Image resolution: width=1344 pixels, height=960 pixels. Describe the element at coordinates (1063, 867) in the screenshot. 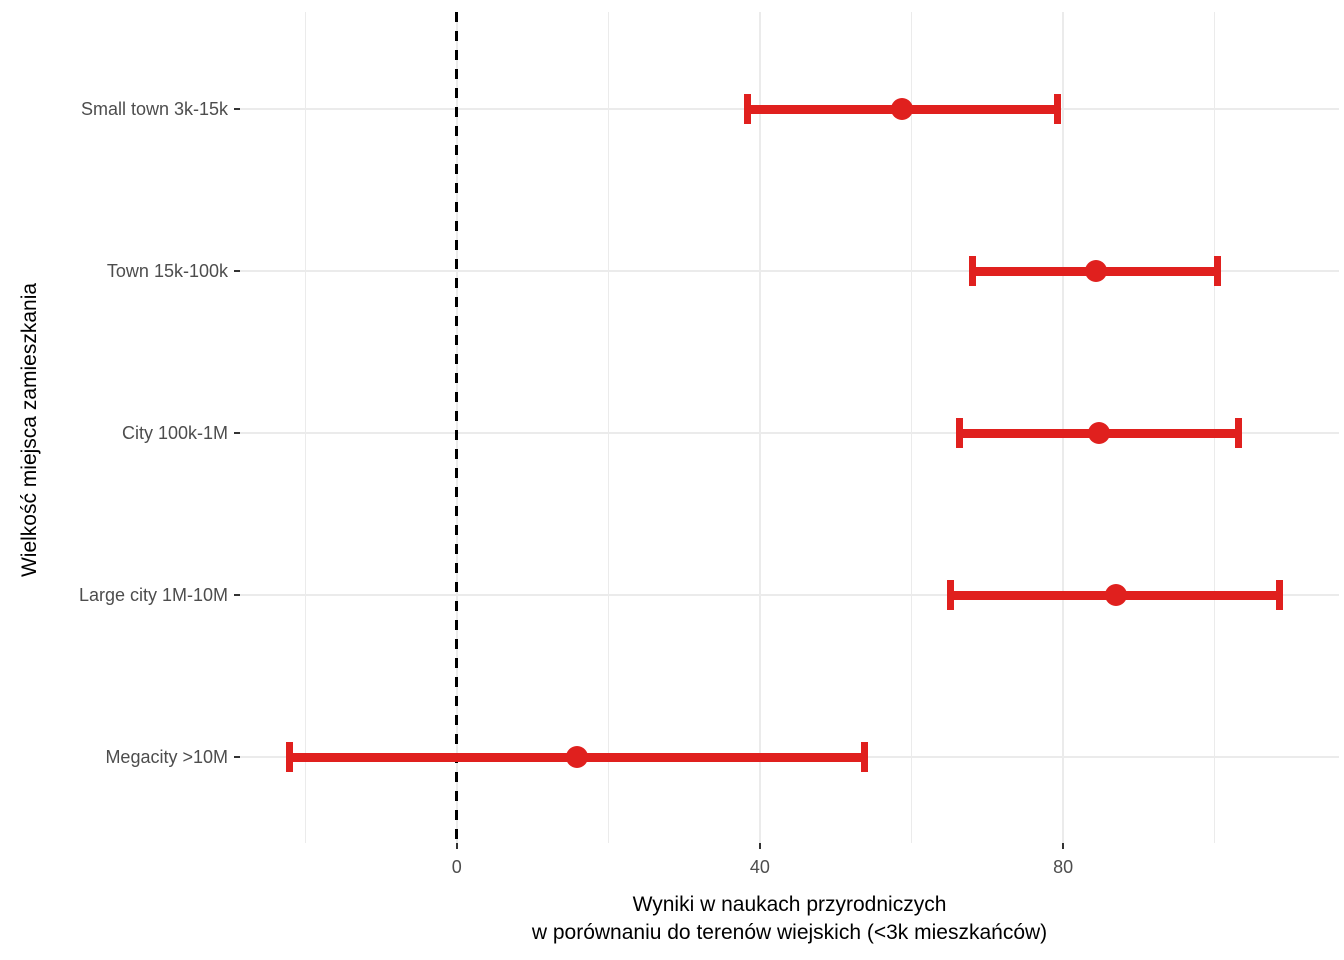

I see `x-tick-label: 80` at that location.